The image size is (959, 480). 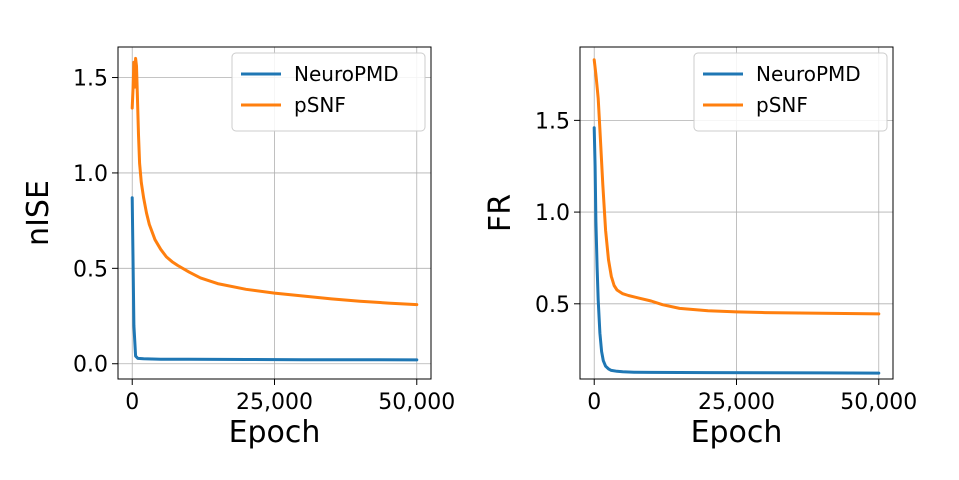 I want to click on y-tick-label: 0.0, so click(x=90, y=365).